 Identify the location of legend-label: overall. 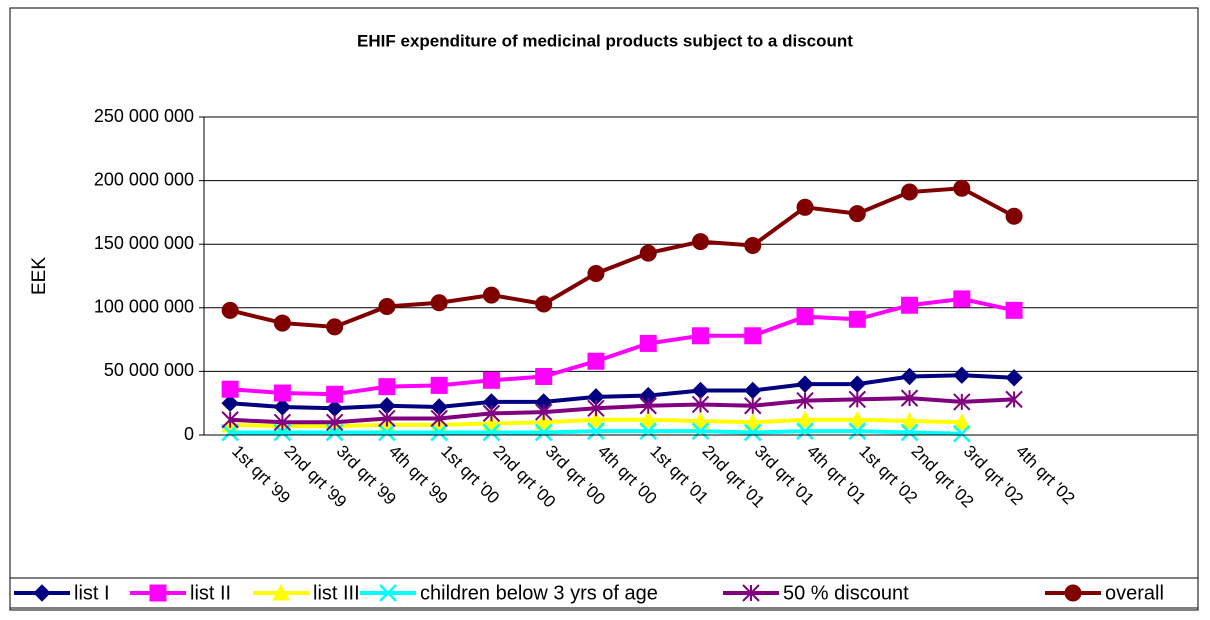
(1134, 593).